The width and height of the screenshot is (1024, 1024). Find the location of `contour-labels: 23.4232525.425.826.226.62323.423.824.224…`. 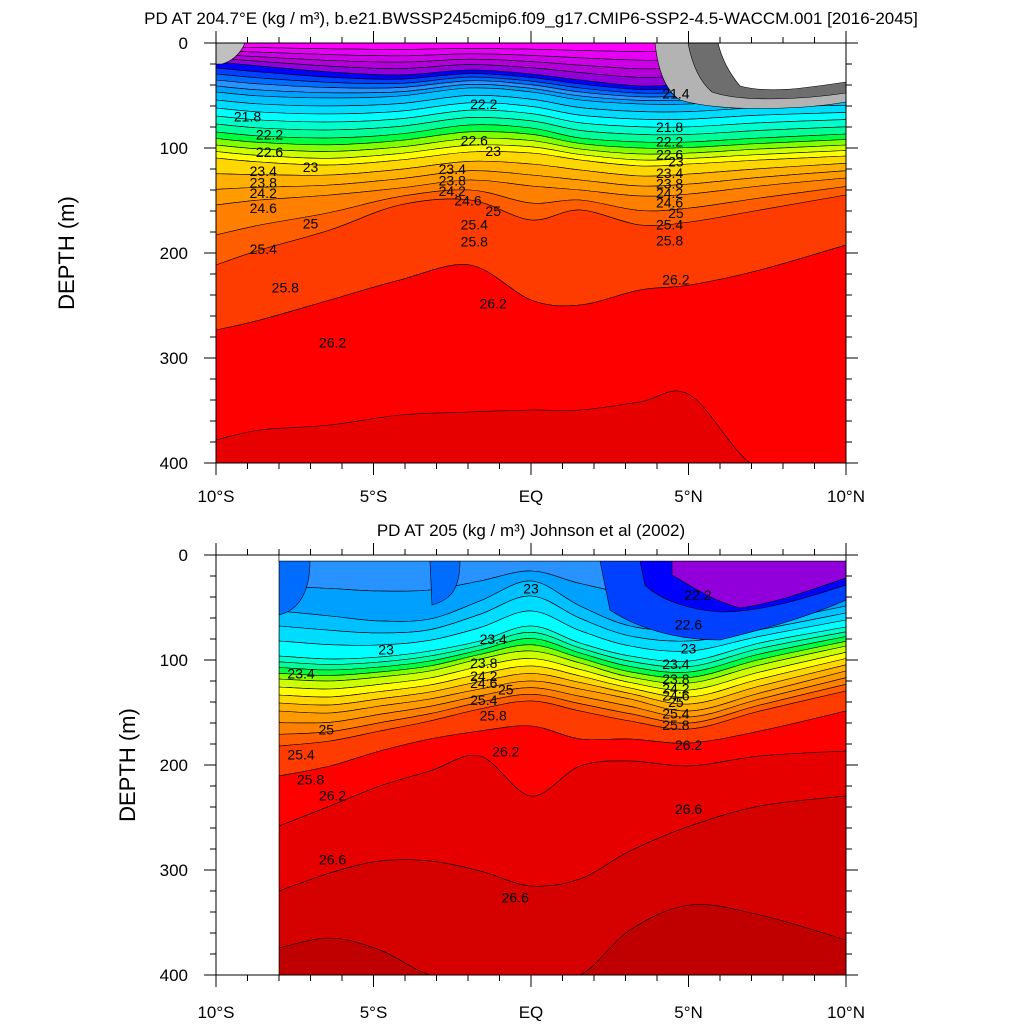

contour-labels: 23.4232525.425.826.226.62323.423.824.224… is located at coordinates (499, 743).